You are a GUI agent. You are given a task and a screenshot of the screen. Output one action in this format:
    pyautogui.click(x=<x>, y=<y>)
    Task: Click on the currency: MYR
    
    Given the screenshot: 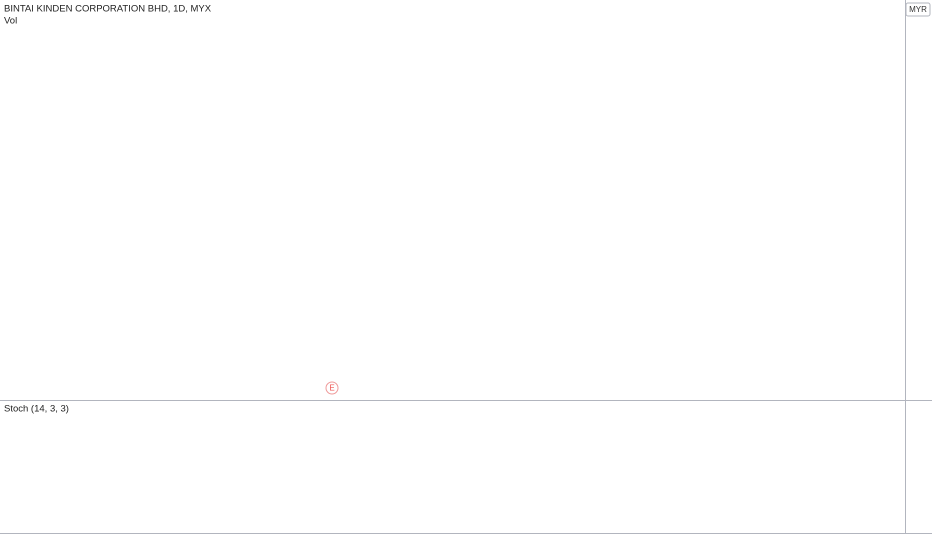 What is the action you would take?
    pyautogui.click(x=918, y=9)
    